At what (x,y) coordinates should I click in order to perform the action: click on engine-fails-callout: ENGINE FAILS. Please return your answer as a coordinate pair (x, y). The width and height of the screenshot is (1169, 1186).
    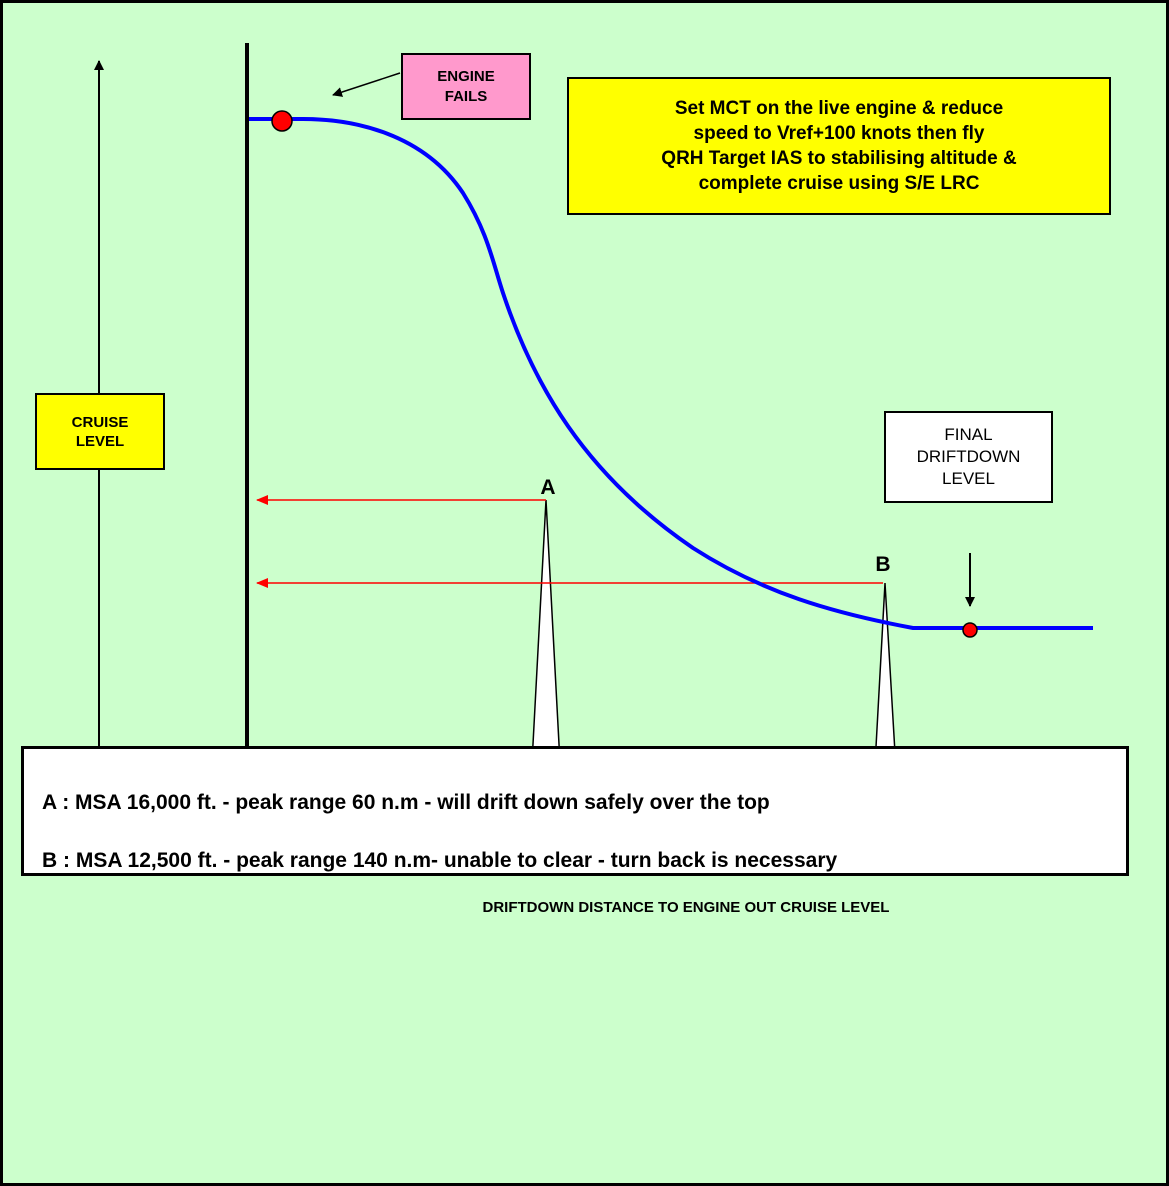
    Looking at the image, I should click on (466, 86).